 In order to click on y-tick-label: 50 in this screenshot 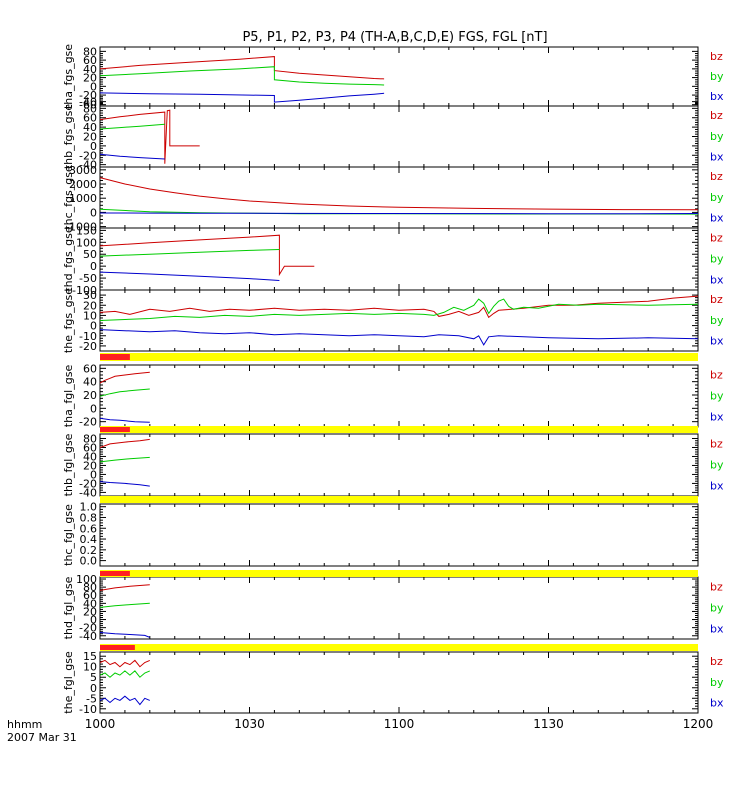, I will do `click(90, 254)`.